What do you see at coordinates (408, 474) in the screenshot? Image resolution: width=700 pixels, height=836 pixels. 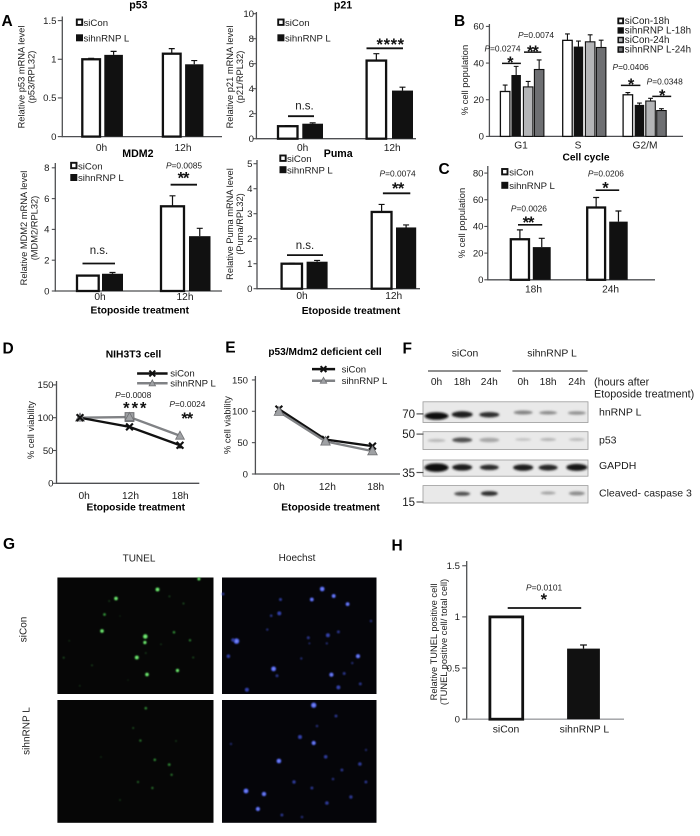 I see `svg-text: 35` at bounding box center [408, 474].